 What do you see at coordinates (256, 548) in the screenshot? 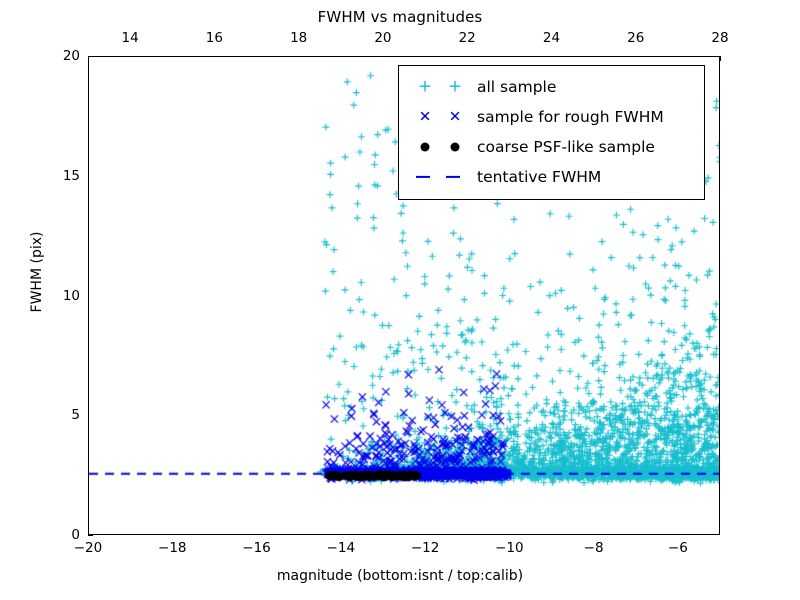
I see `x-tick-label-bottom: −16` at bounding box center [256, 548].